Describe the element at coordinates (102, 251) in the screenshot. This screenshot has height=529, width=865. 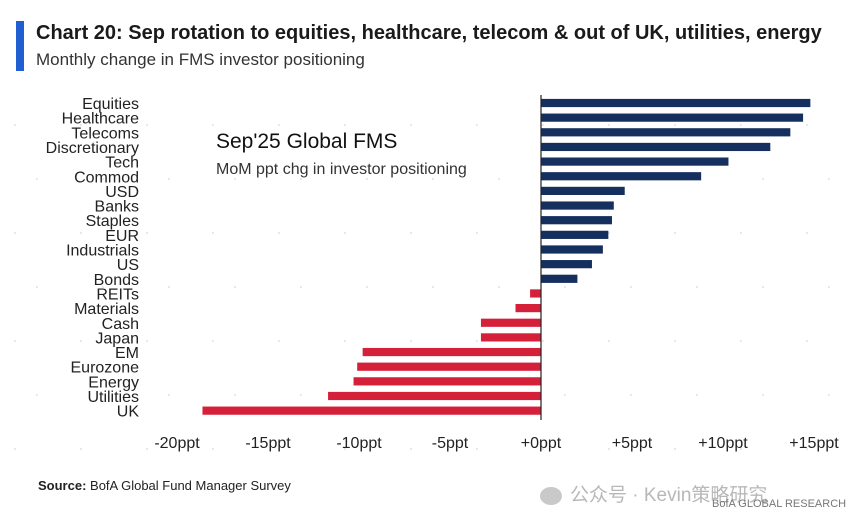
I see `category-label: Industrials` at that location.